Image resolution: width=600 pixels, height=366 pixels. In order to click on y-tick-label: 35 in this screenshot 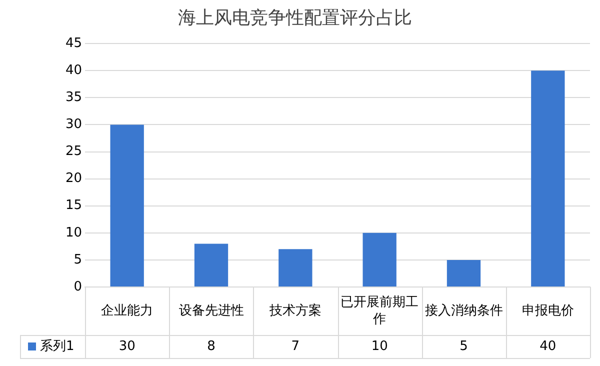, I will do `click(73, 98)`.